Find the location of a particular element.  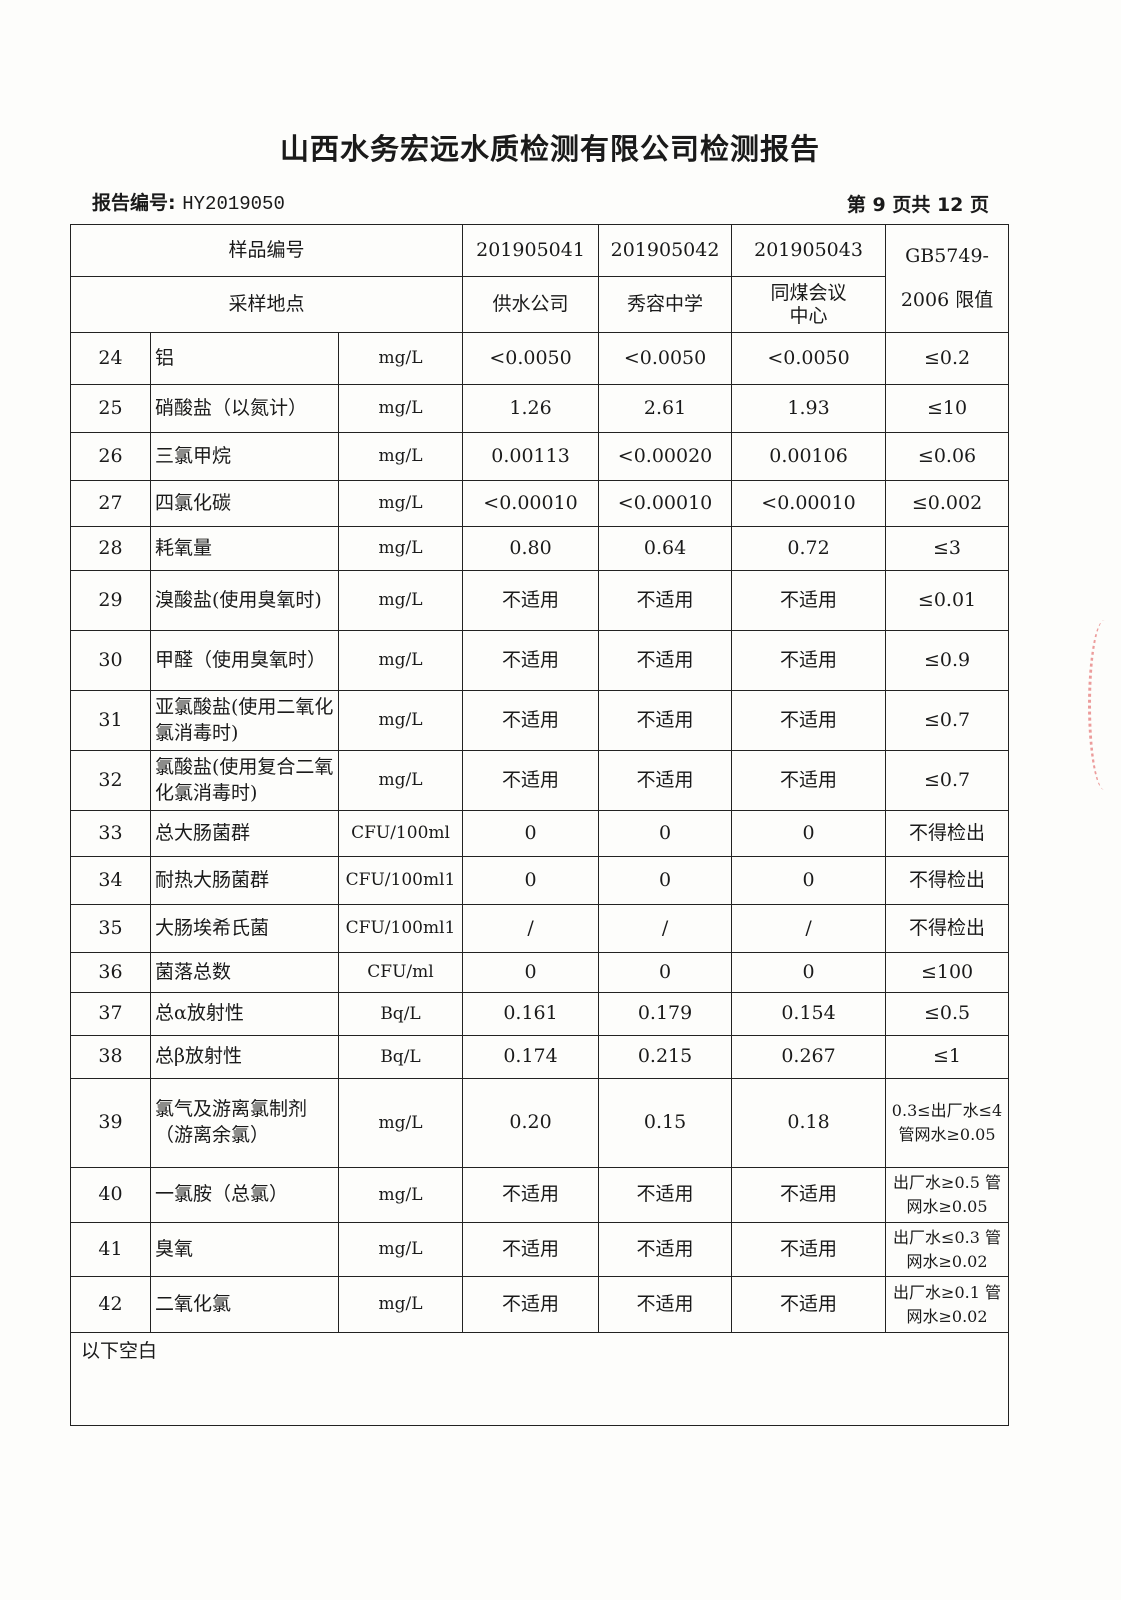

table-row: 40 一氯胺（总氯） mg/L 不适用 不适用 不适用 出厂水≥0.5 管网水≥0.05 is located at coordinates (540, 1195).